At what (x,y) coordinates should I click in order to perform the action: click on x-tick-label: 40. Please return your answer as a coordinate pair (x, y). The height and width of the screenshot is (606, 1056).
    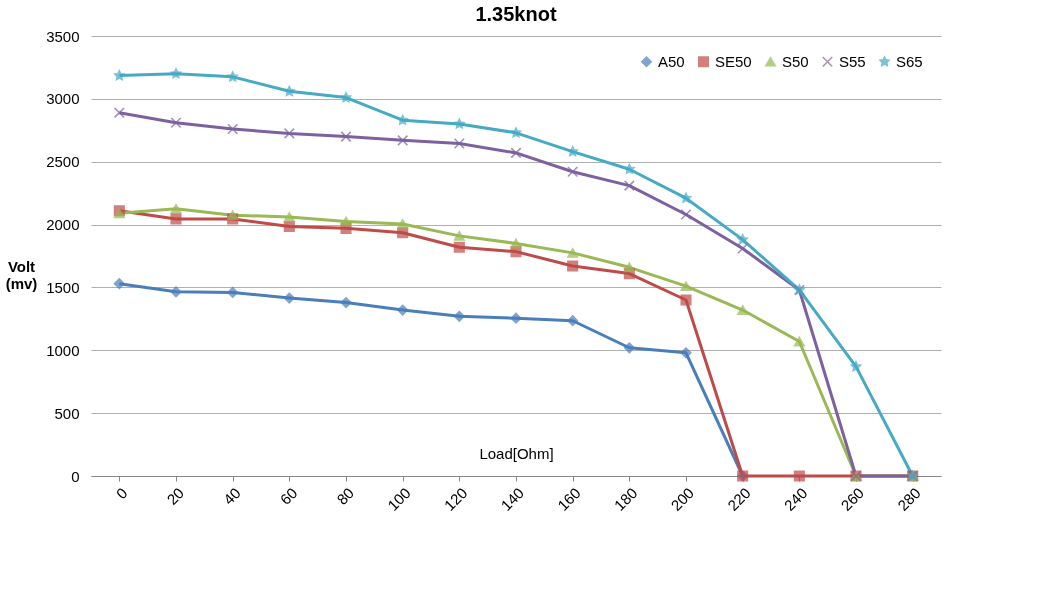
    Looking at the image, I should click on (231, 496).